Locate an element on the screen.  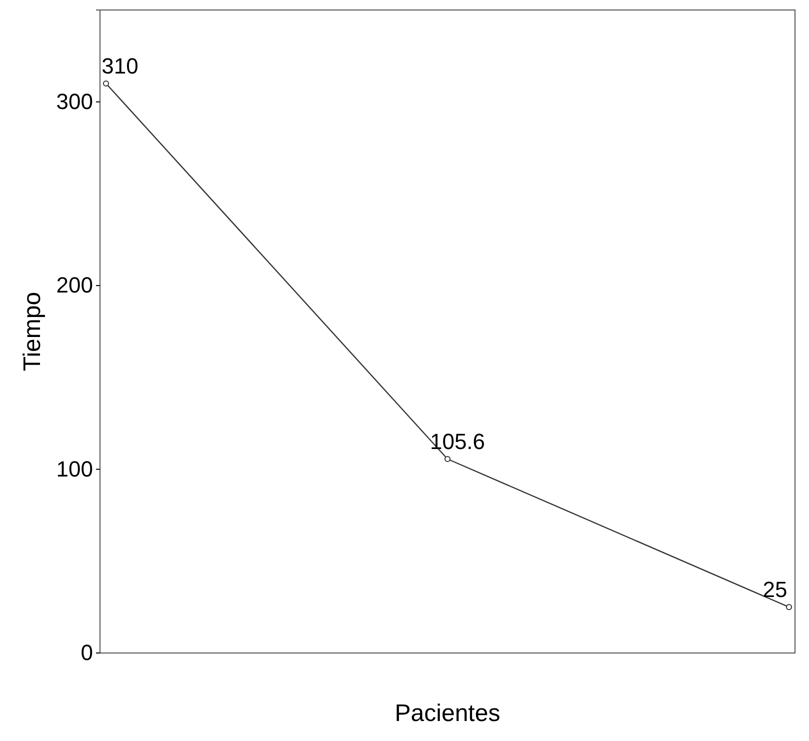
y-tick-label: 100 is located at coordinates (74, 469).